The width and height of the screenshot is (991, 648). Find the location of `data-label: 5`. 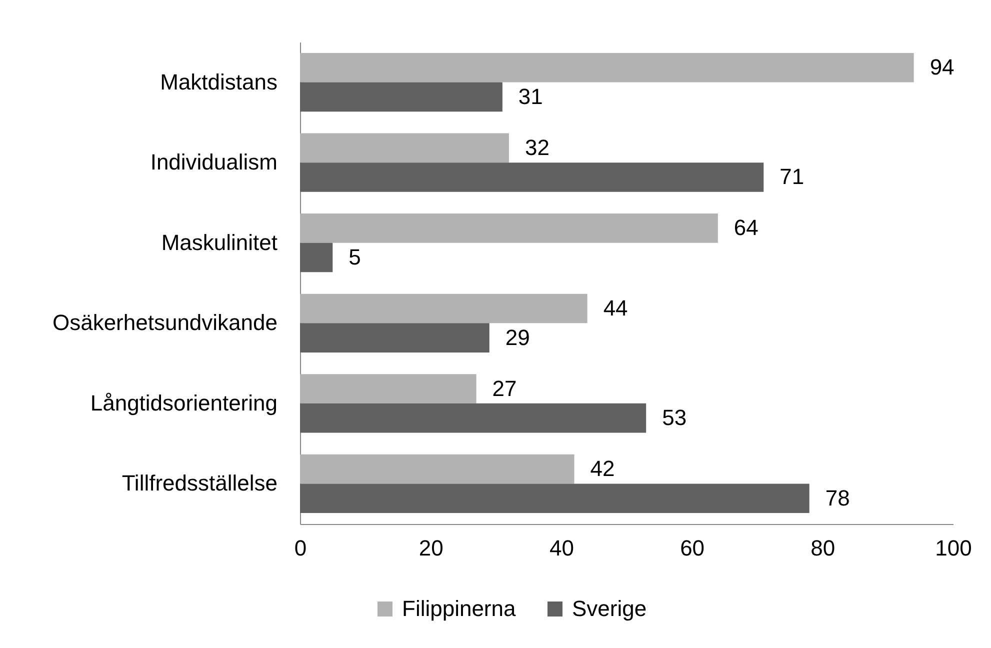

data-label: 5 is located at coordinates (354, 257).